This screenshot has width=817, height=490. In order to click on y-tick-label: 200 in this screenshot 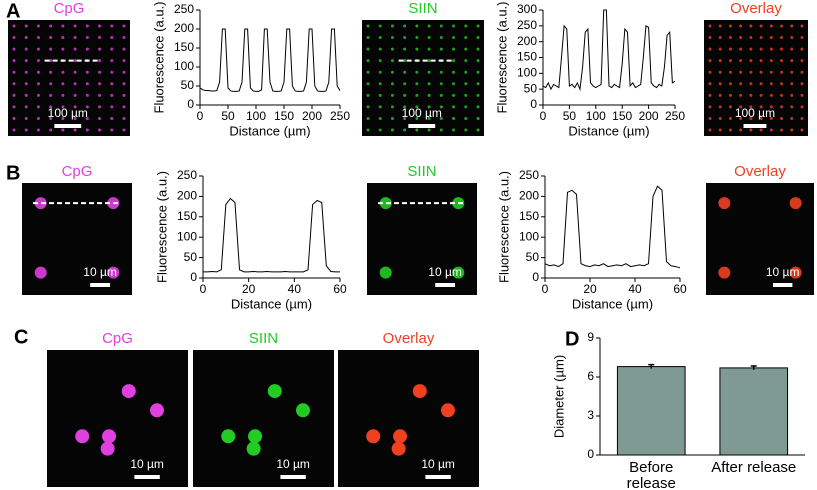, I will do `click(527, 41)`.